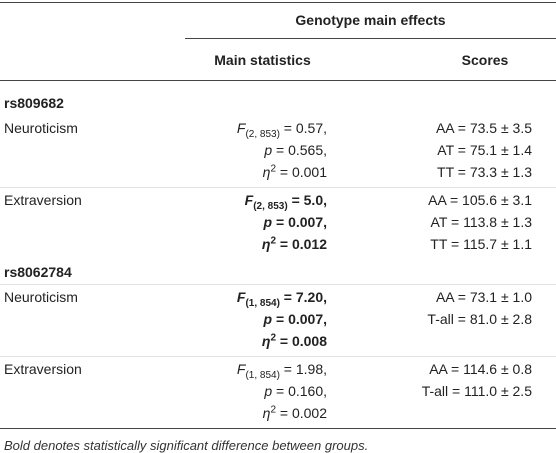 Image resolution: width=556 pixels, height=453 pixels. What do you see at coordinates (303, 297) in the screenshot?
I see `stat-value: = 7.20,` at bounding box center [303, 297].